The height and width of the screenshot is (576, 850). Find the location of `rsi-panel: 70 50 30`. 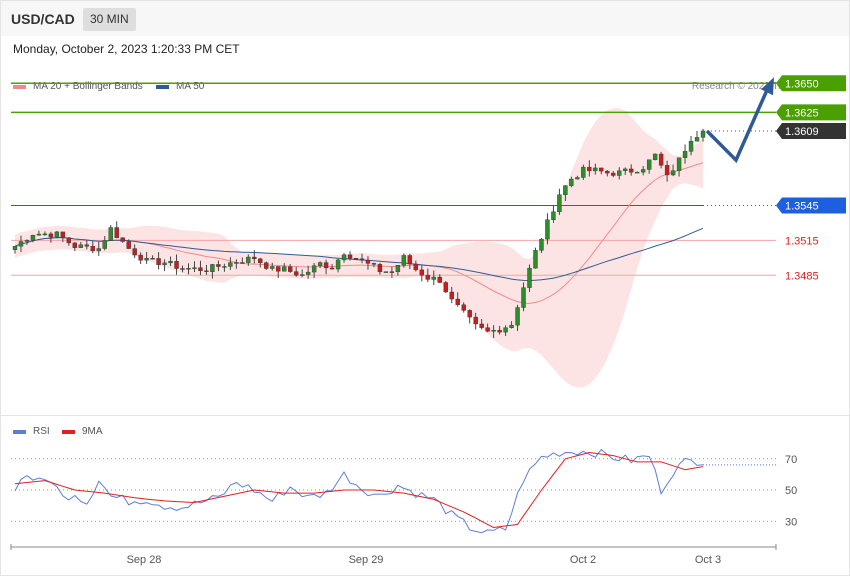

rsi-panel: 70 50 30 is located at coordinates (404, 491).